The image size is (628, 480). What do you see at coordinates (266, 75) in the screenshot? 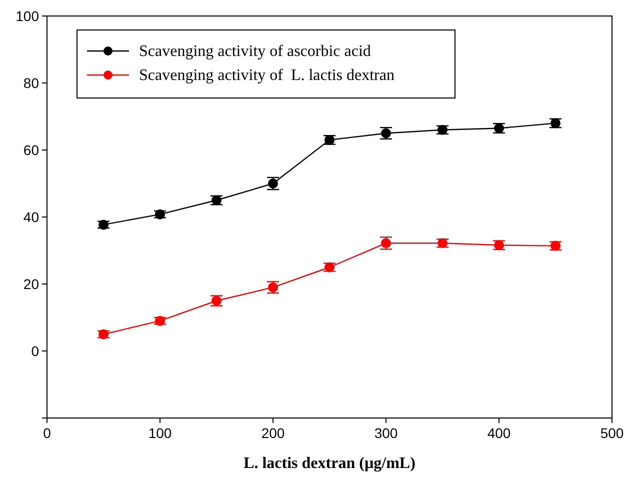
I see `legend-label: Scavenging activity of L. lactis dextran` at bounding box center [266, 75].